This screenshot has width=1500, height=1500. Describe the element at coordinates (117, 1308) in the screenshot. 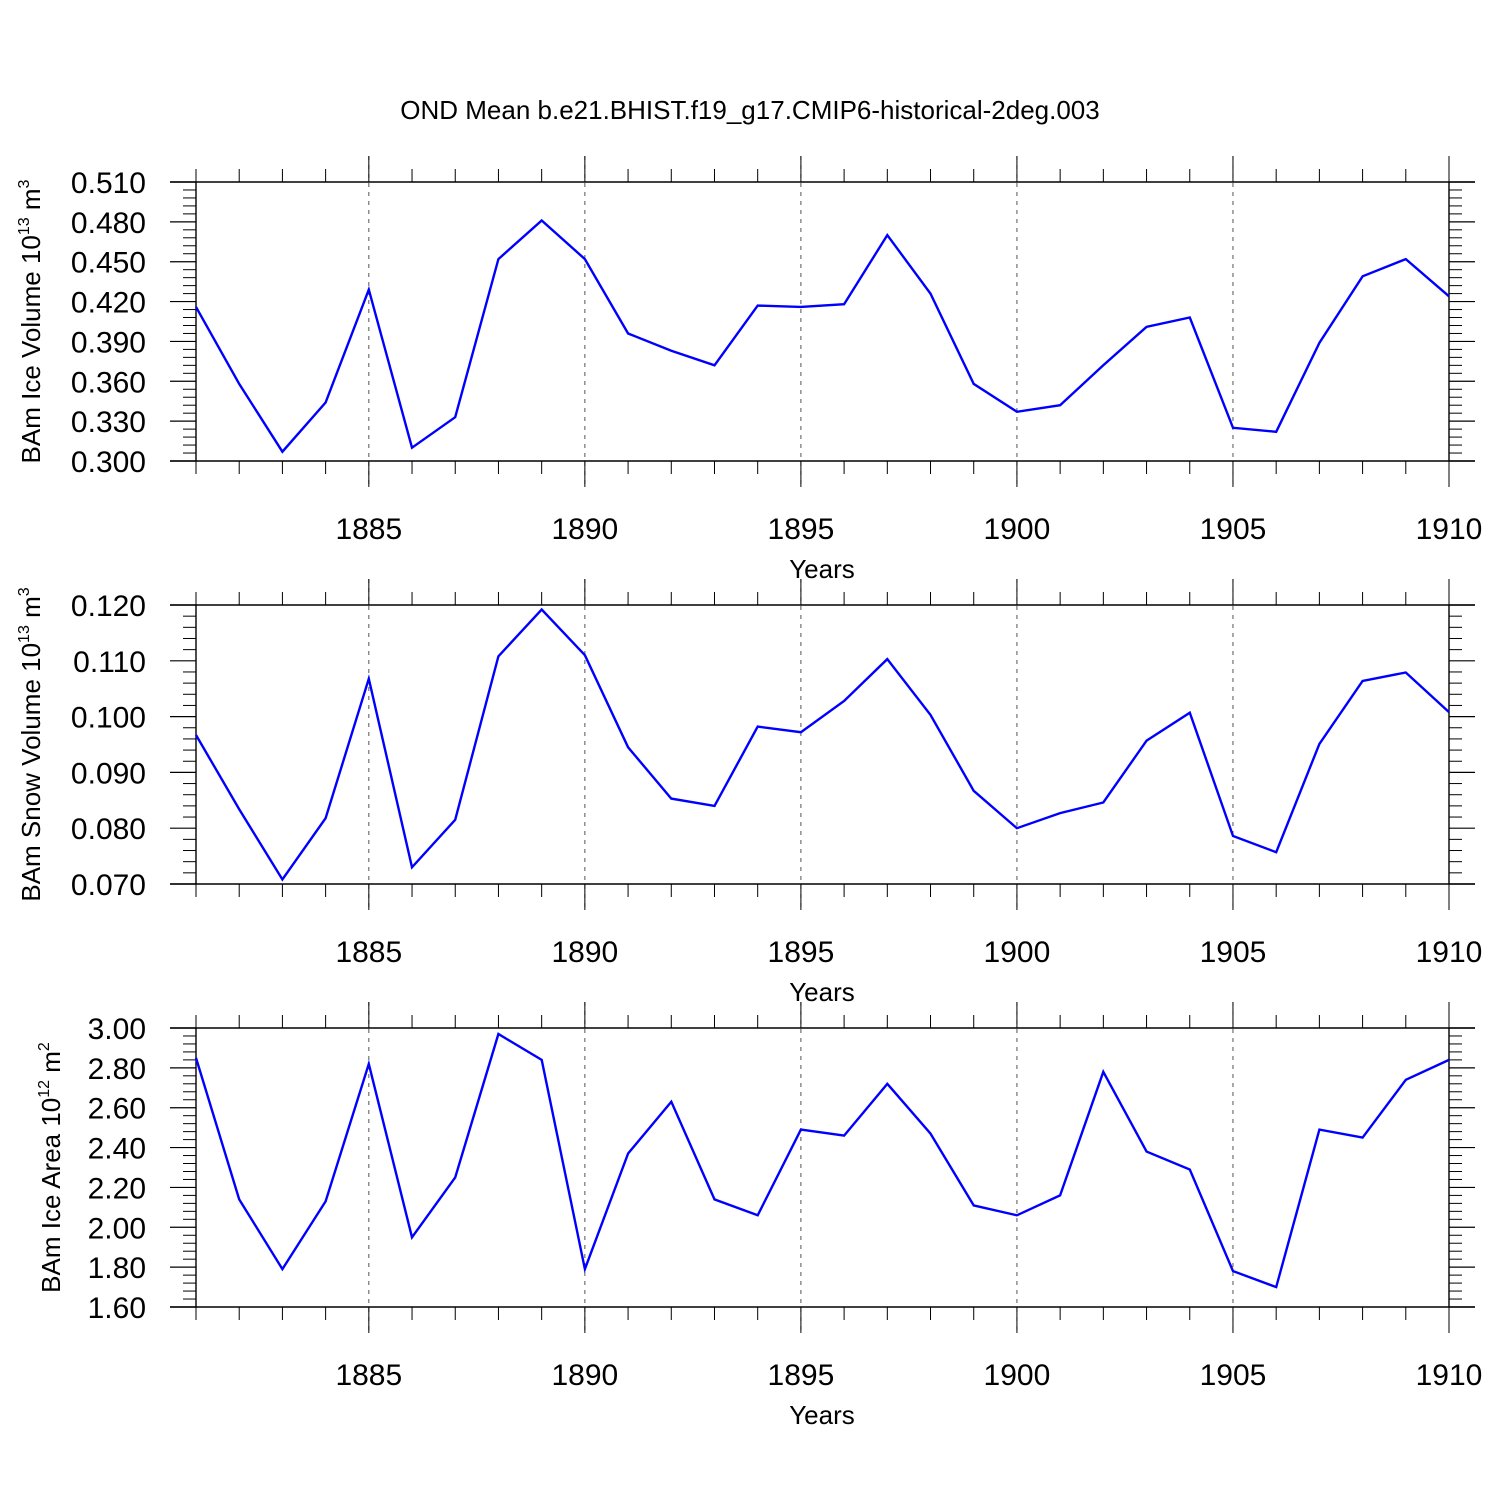

I see `ytick-label: 1.60` at that location.